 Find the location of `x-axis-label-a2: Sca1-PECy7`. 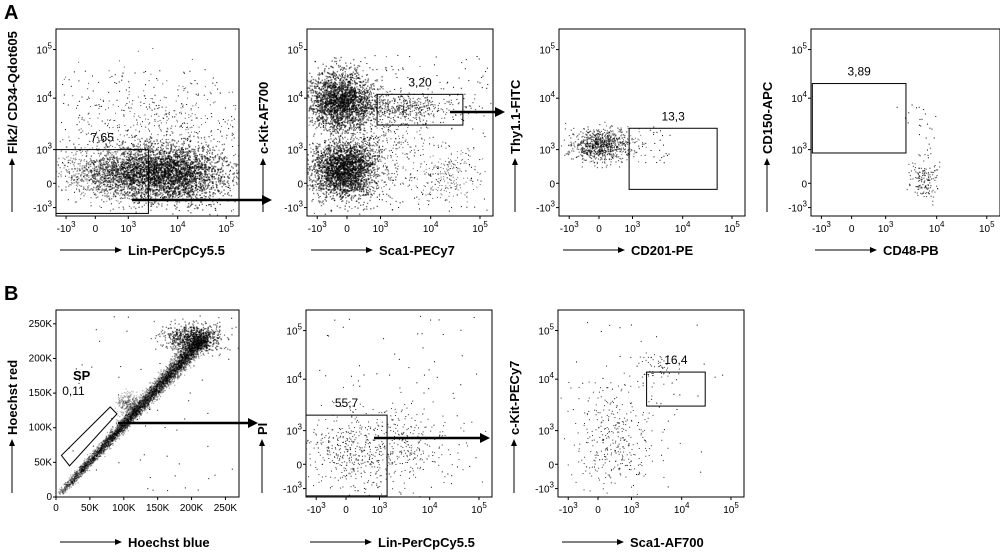

x-axis-label-a2: Sca1-PECy7 is located at coordinates (383, 250).